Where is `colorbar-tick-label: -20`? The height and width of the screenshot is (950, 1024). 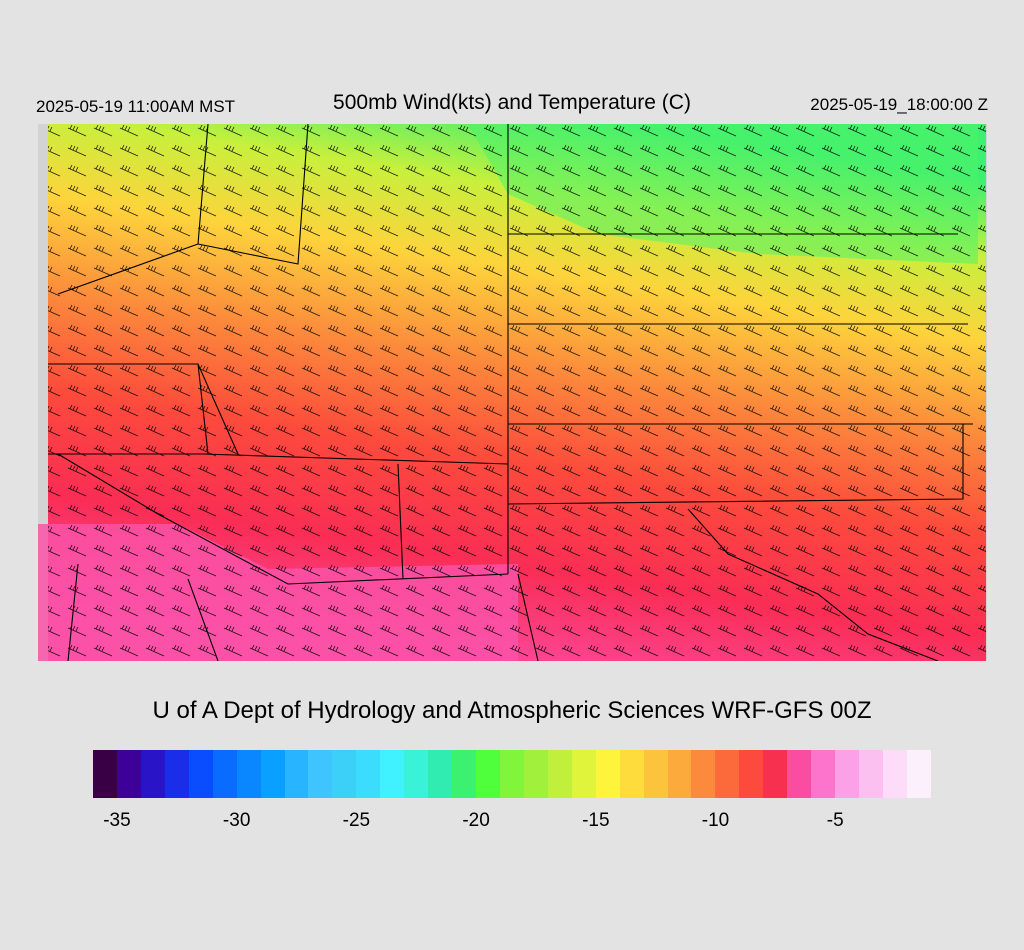
colorbar-tick-label: -20 is located at coordinates (476, 820).